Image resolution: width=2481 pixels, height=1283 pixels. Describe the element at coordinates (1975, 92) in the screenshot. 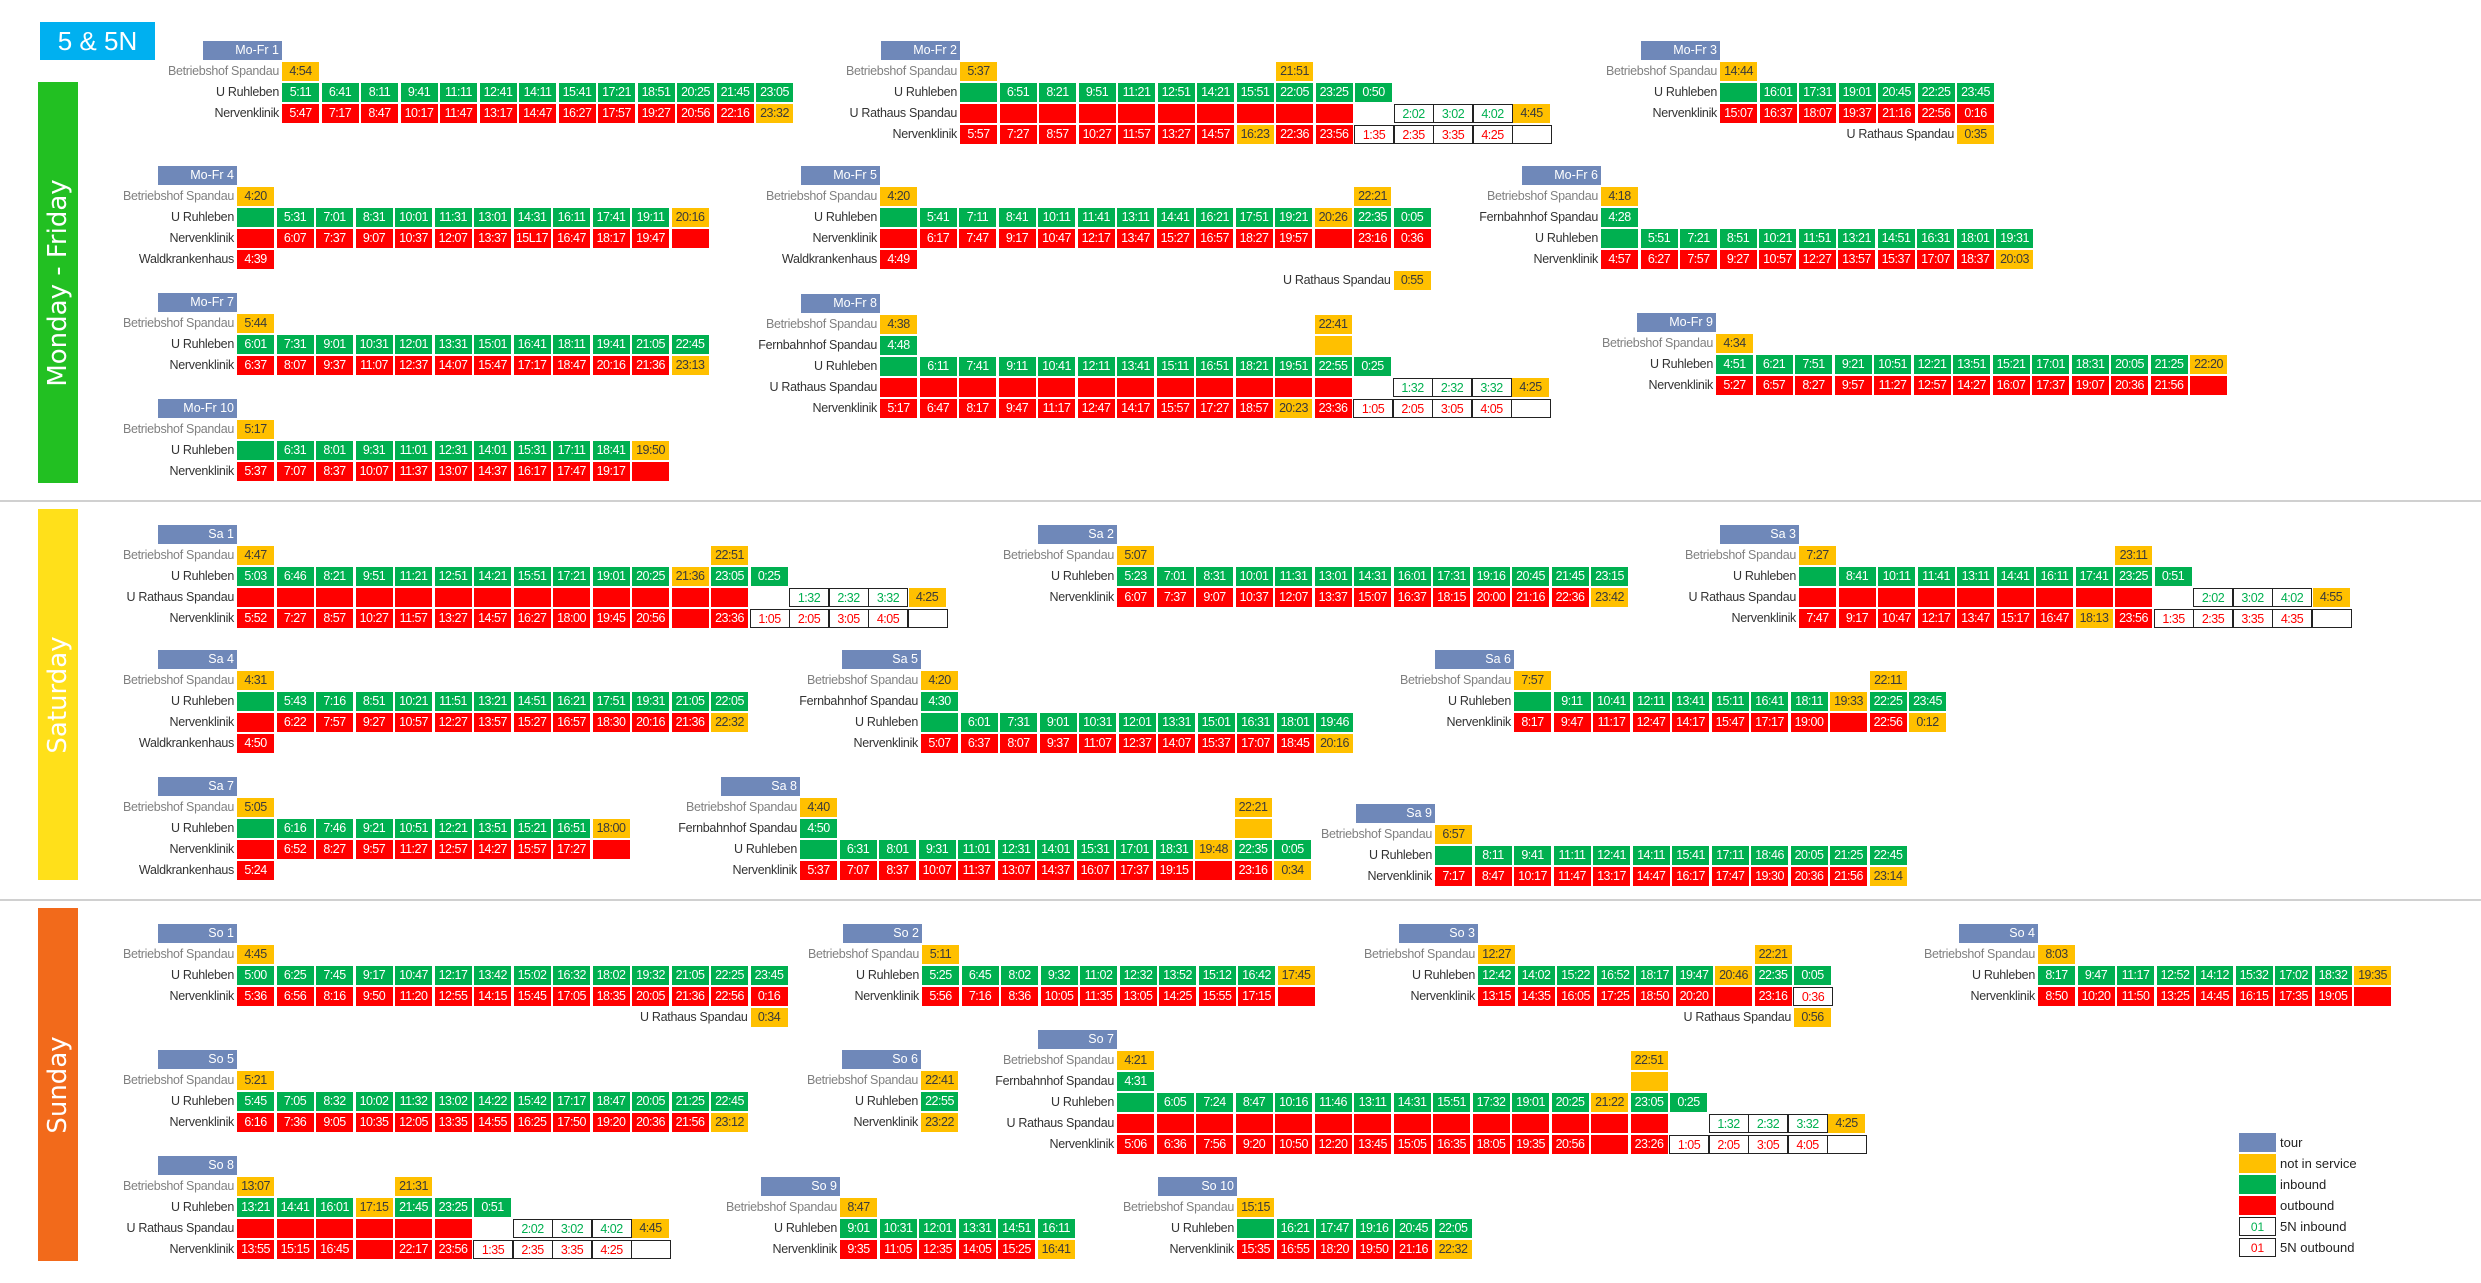

I see `schedule-cell: 23:45` at that location.